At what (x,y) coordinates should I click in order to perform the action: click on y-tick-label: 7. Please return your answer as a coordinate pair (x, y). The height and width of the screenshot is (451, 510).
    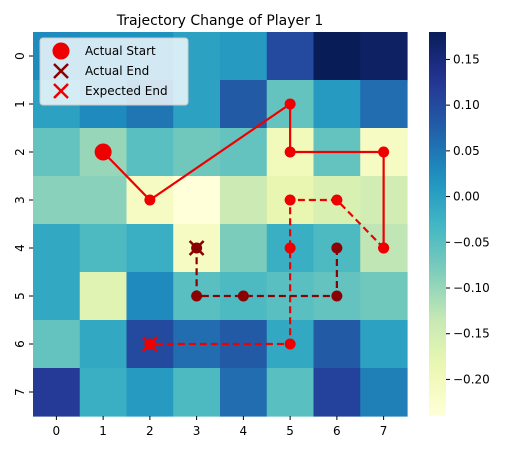
    Looking at the image, I should click on (20, 392).